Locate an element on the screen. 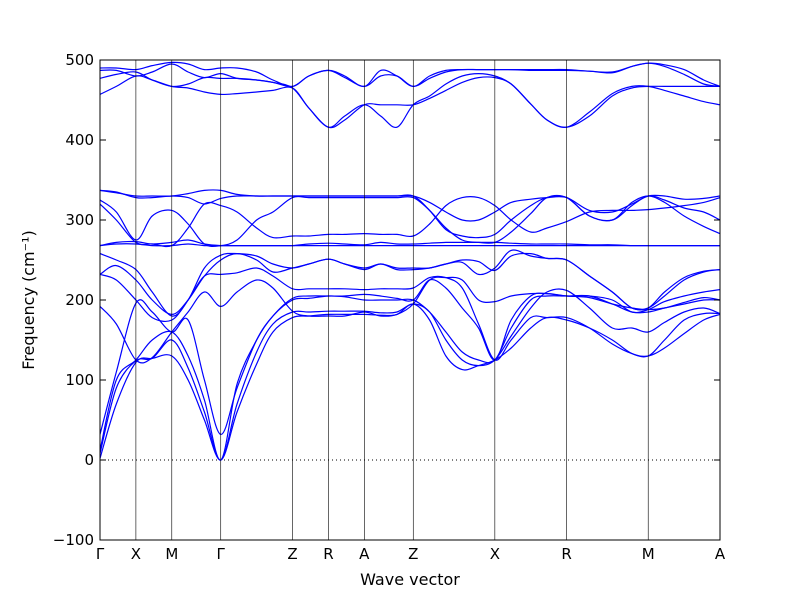  y-tick-label: 100 is located at coordinates (79, 380).